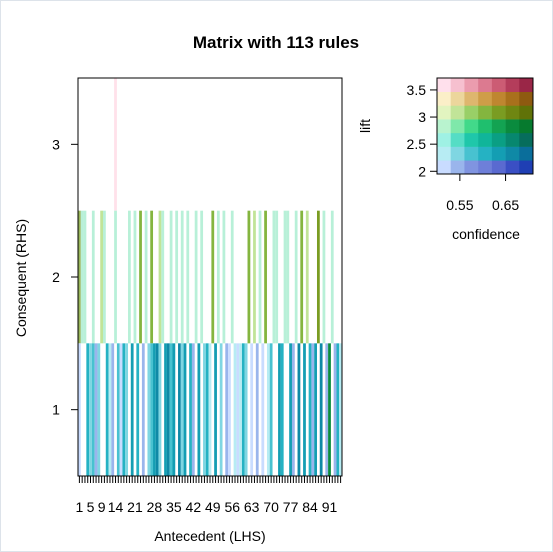 The height and width of the screenshot is (552, 553). What do you see at coordinates (422, 130) in the screenshot?
I see `legend-y-axis: 2 2.5 3 3.5` at bounding box center [422, 130].